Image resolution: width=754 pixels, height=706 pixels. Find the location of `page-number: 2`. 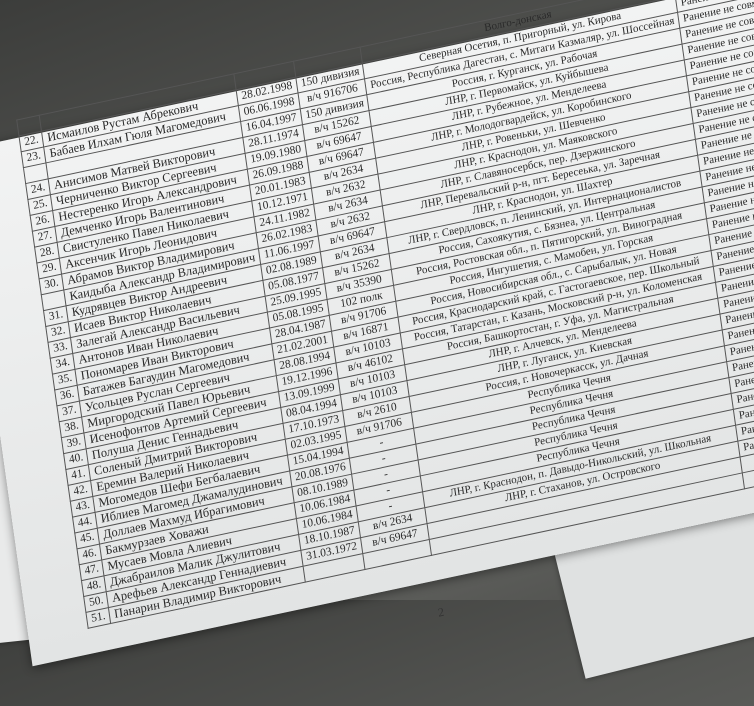

page-number: 2 is located at coordinates (441, 612).